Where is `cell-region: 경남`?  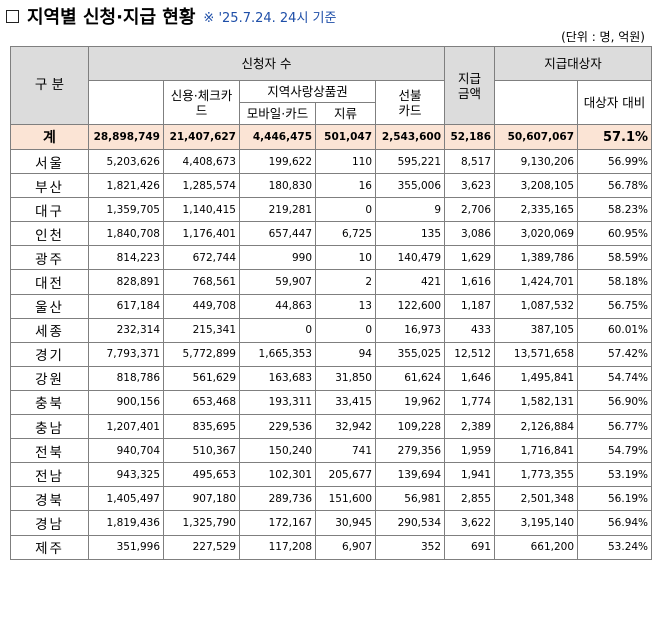
cell-region: 경남 is located at coordinates (49, 523).